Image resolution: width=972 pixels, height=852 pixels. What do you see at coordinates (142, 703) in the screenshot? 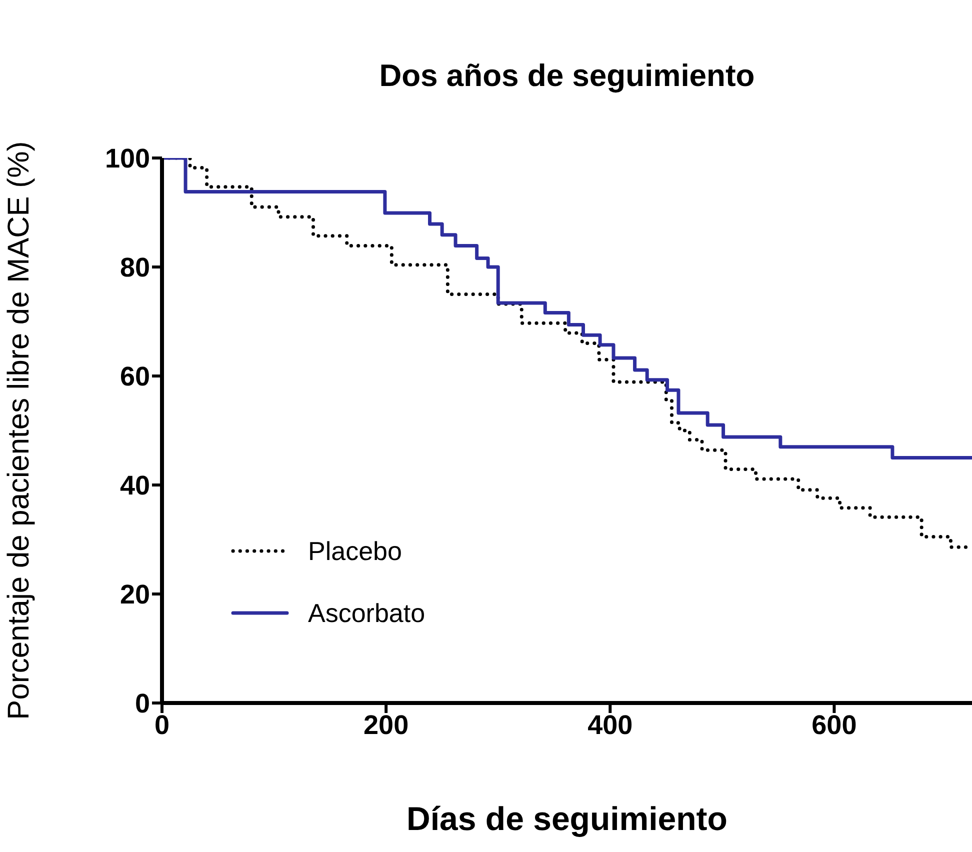
I see `y-tick-label: 0` at bounding box center [142, 703].